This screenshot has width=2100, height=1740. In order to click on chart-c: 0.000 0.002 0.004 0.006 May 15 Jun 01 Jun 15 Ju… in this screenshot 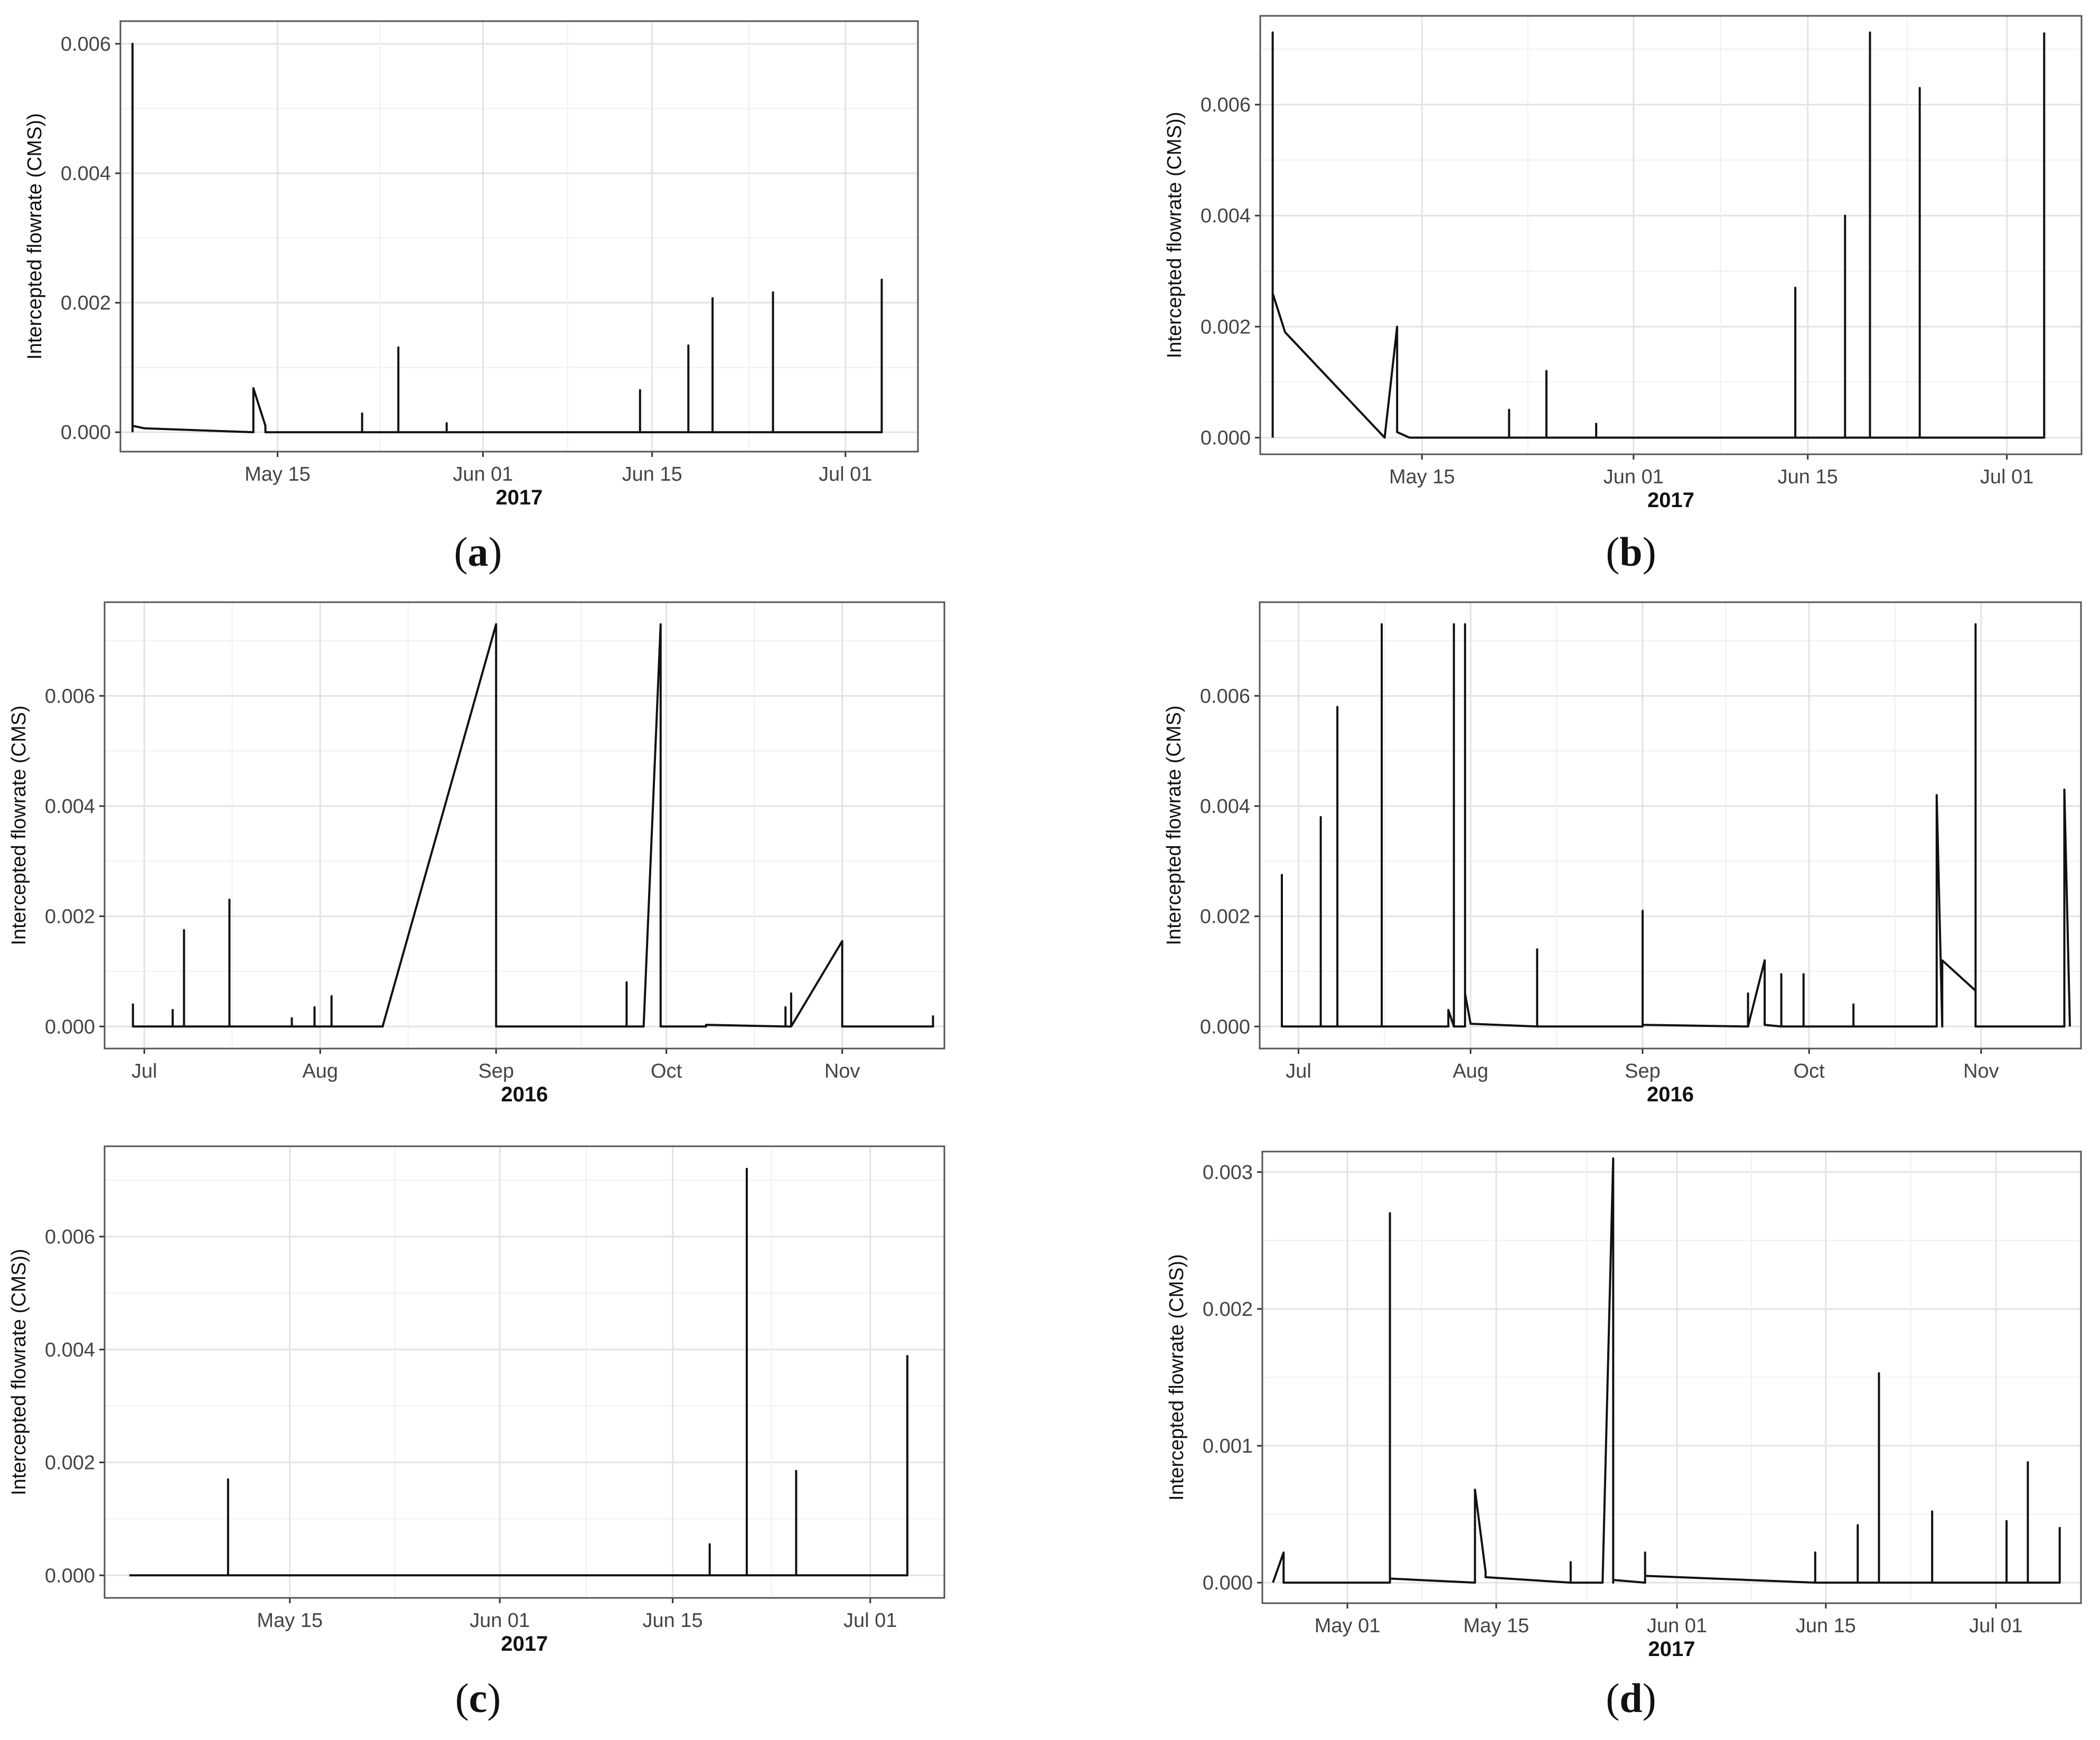, I will do `click(476, 1400)`.